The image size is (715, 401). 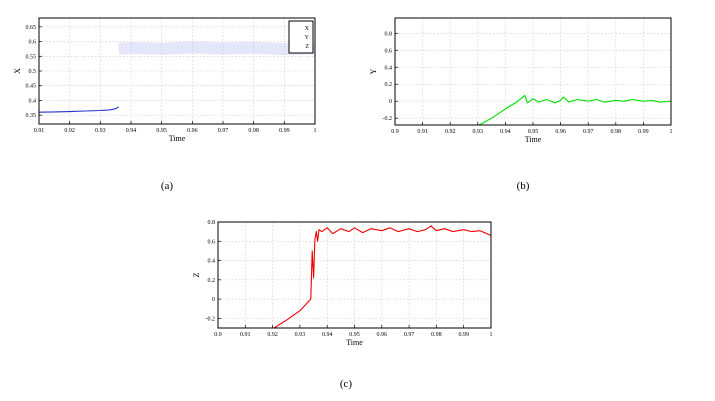 I want to click on legend-box, so click(x=301, y=37).